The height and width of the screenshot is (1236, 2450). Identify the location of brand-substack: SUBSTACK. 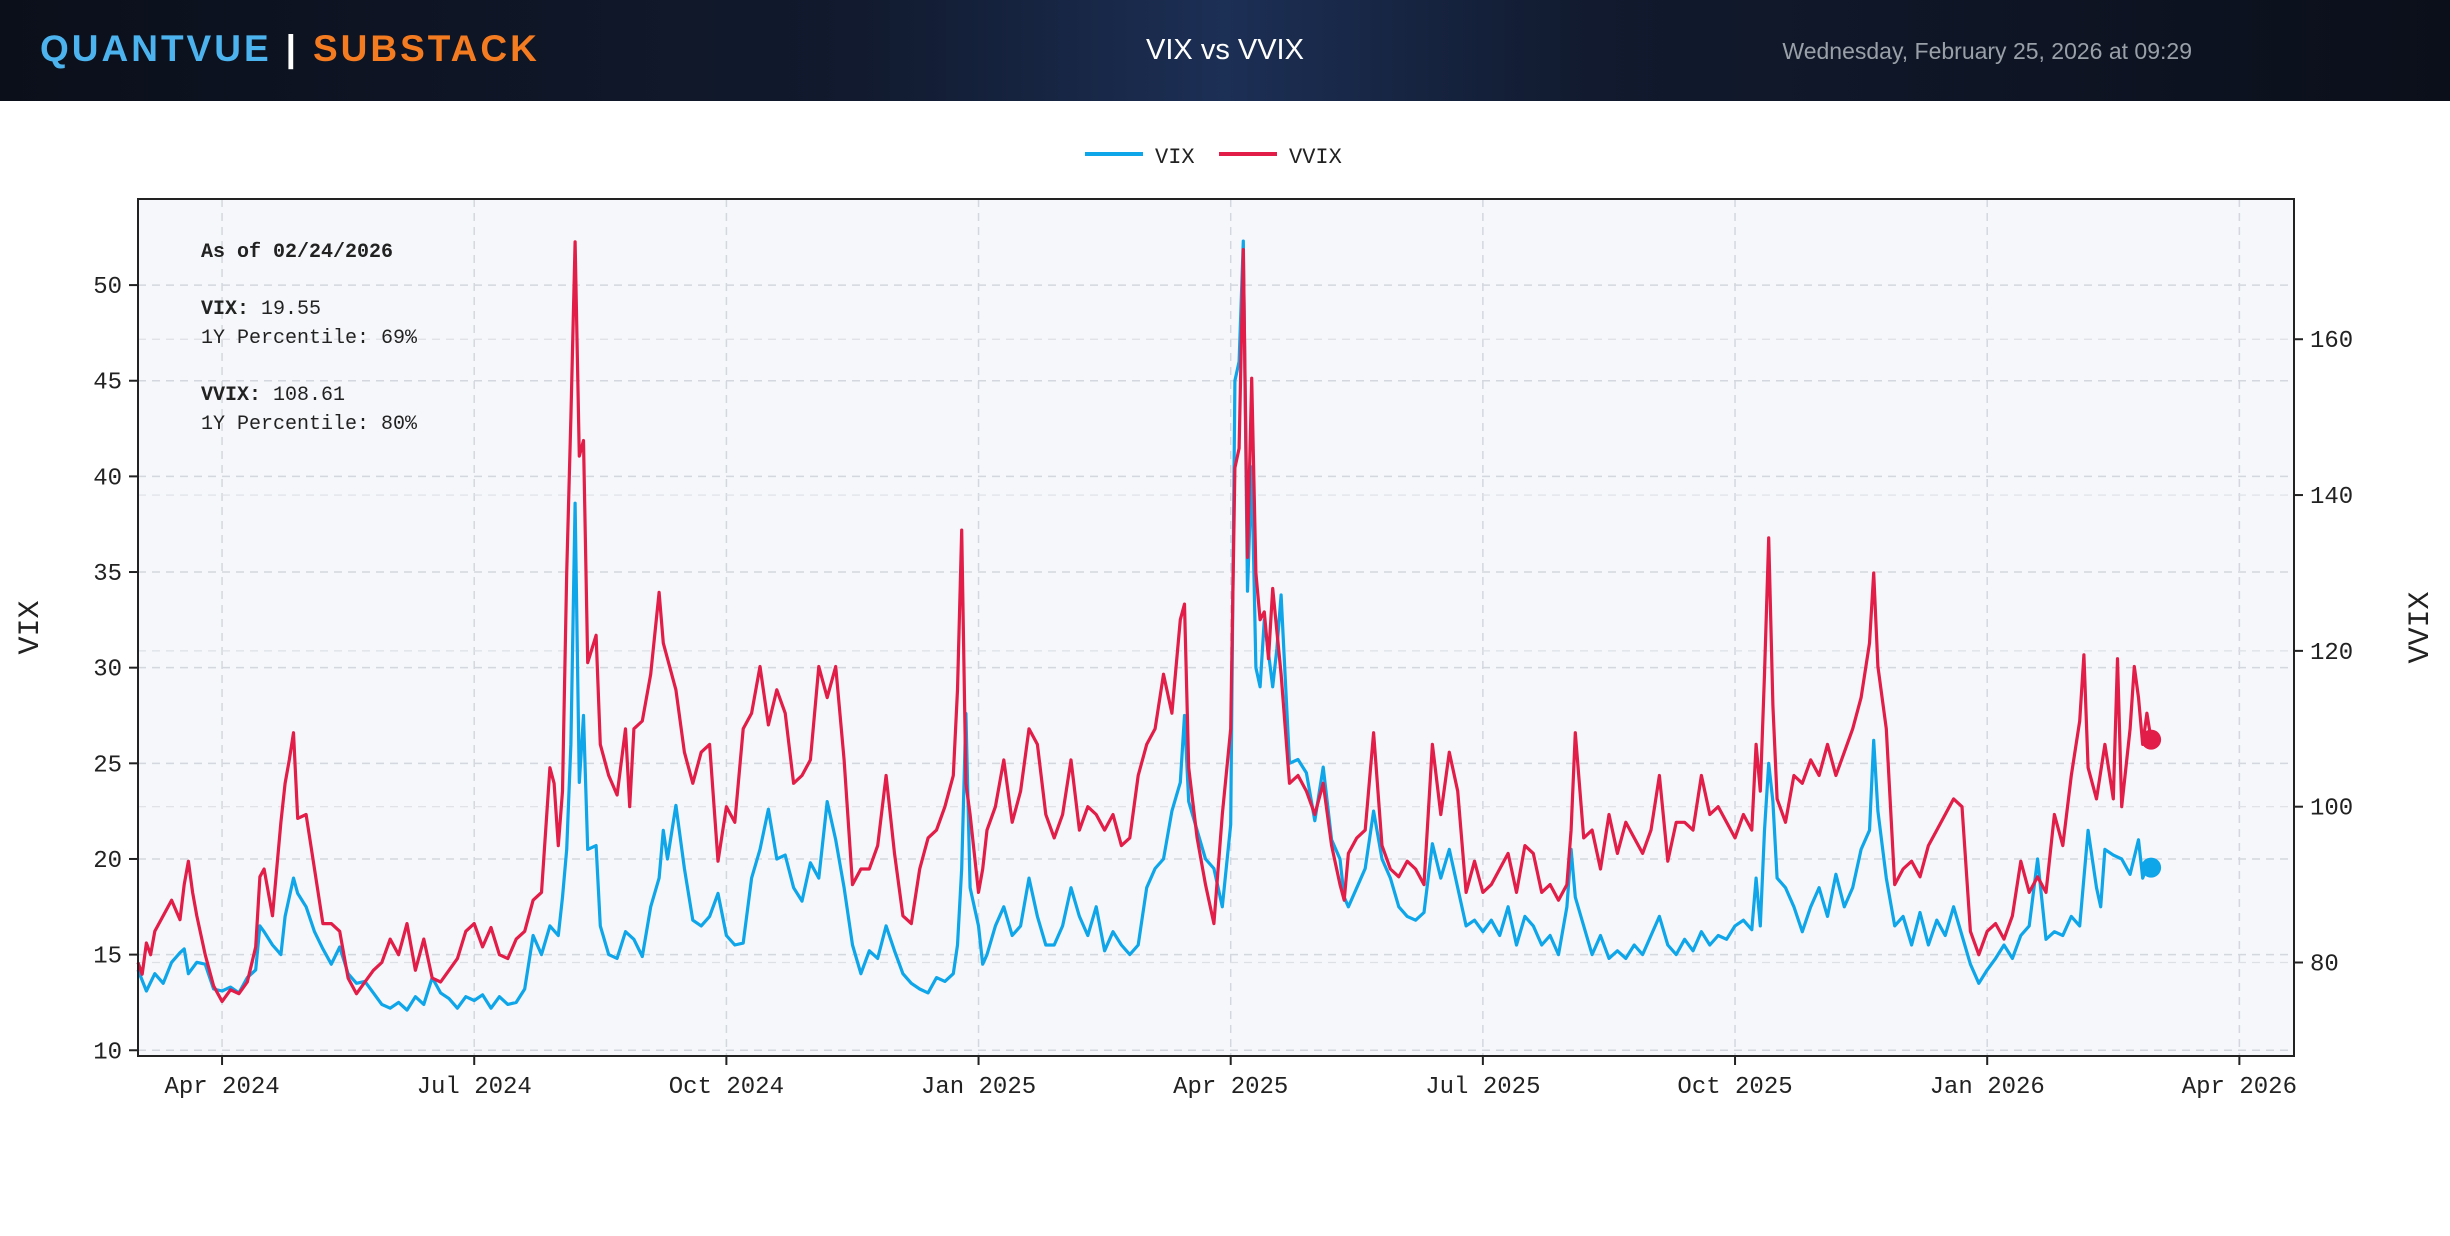
(426, 48).